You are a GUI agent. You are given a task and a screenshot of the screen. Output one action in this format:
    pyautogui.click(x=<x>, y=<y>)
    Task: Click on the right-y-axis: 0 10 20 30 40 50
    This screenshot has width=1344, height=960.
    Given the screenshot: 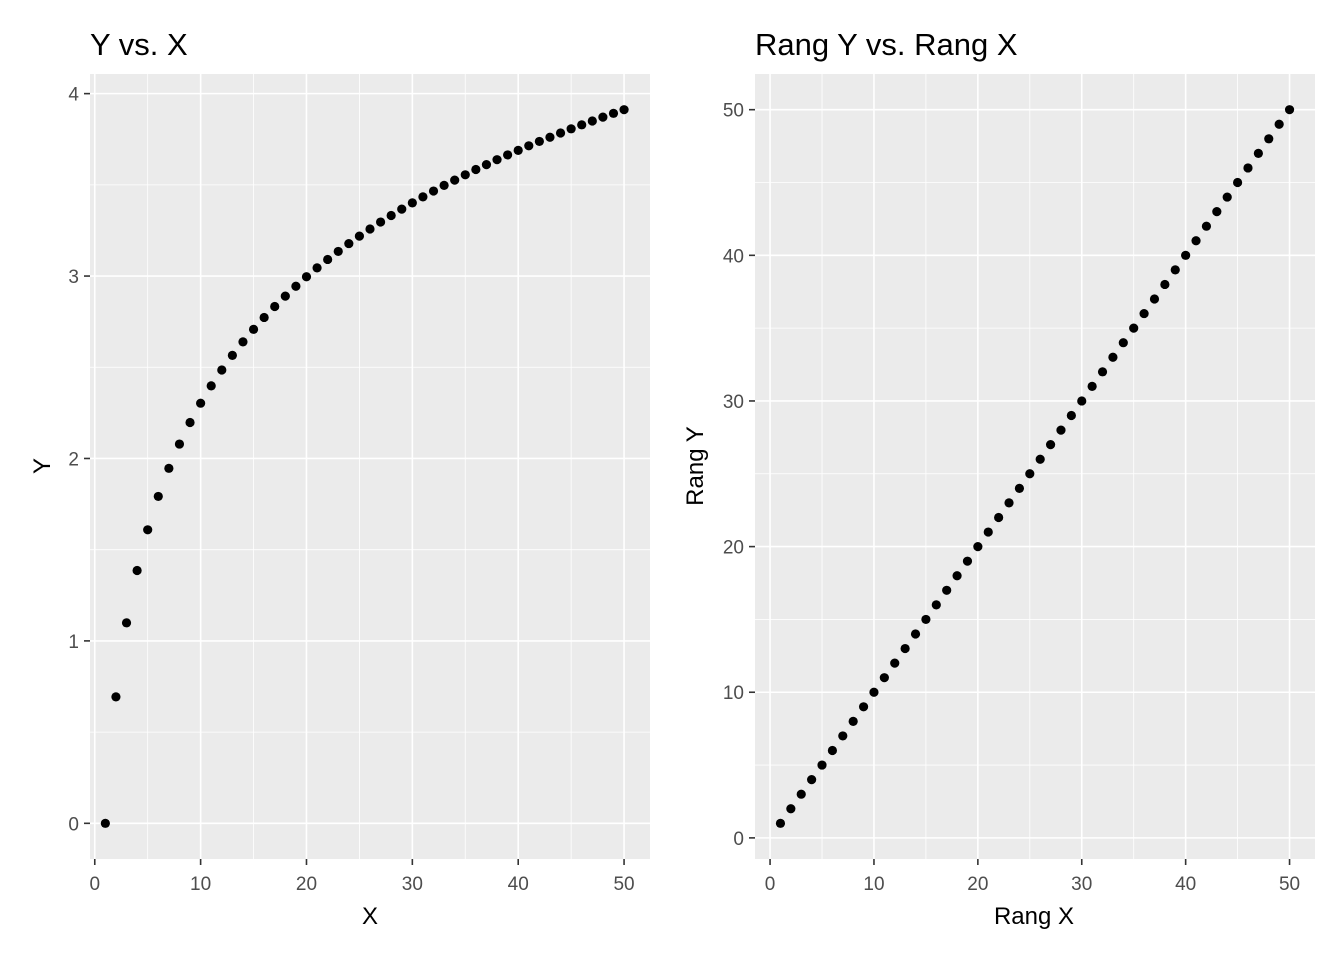 What is the action you would take?
    pyautogui.click(x=739, y=475)
    